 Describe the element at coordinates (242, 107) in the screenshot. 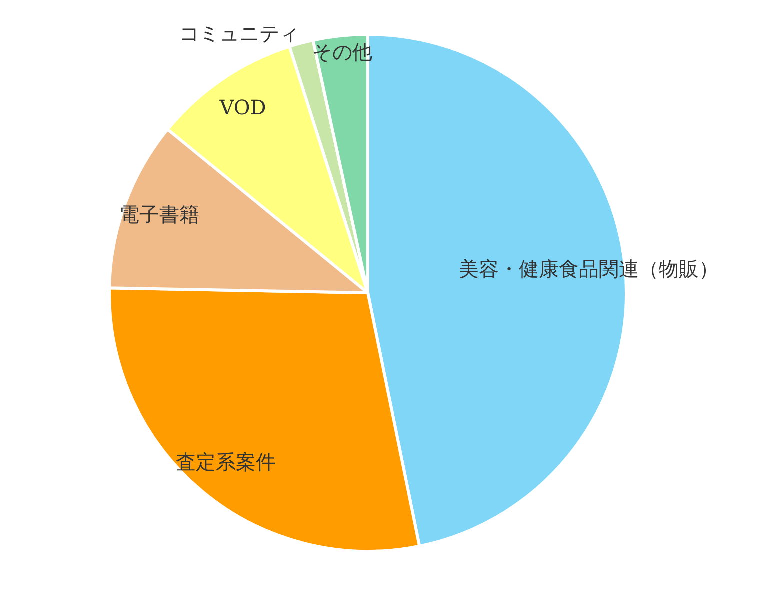

I see `slice-label: VOD` at that location.